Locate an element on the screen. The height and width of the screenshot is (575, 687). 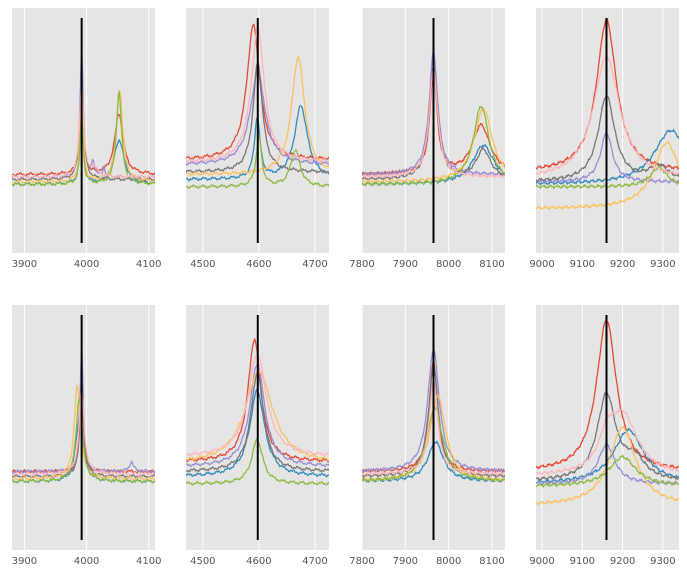
series-line-s4 is located at coordinates (607, 436).